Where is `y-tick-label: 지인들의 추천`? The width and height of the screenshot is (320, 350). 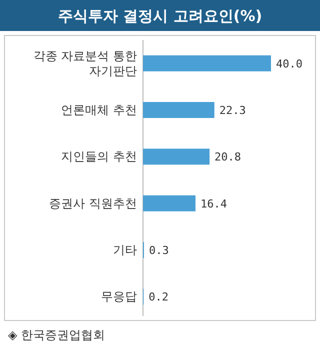
y-tick-label: 지인들의 추천 is located at coordinates (99, 157).